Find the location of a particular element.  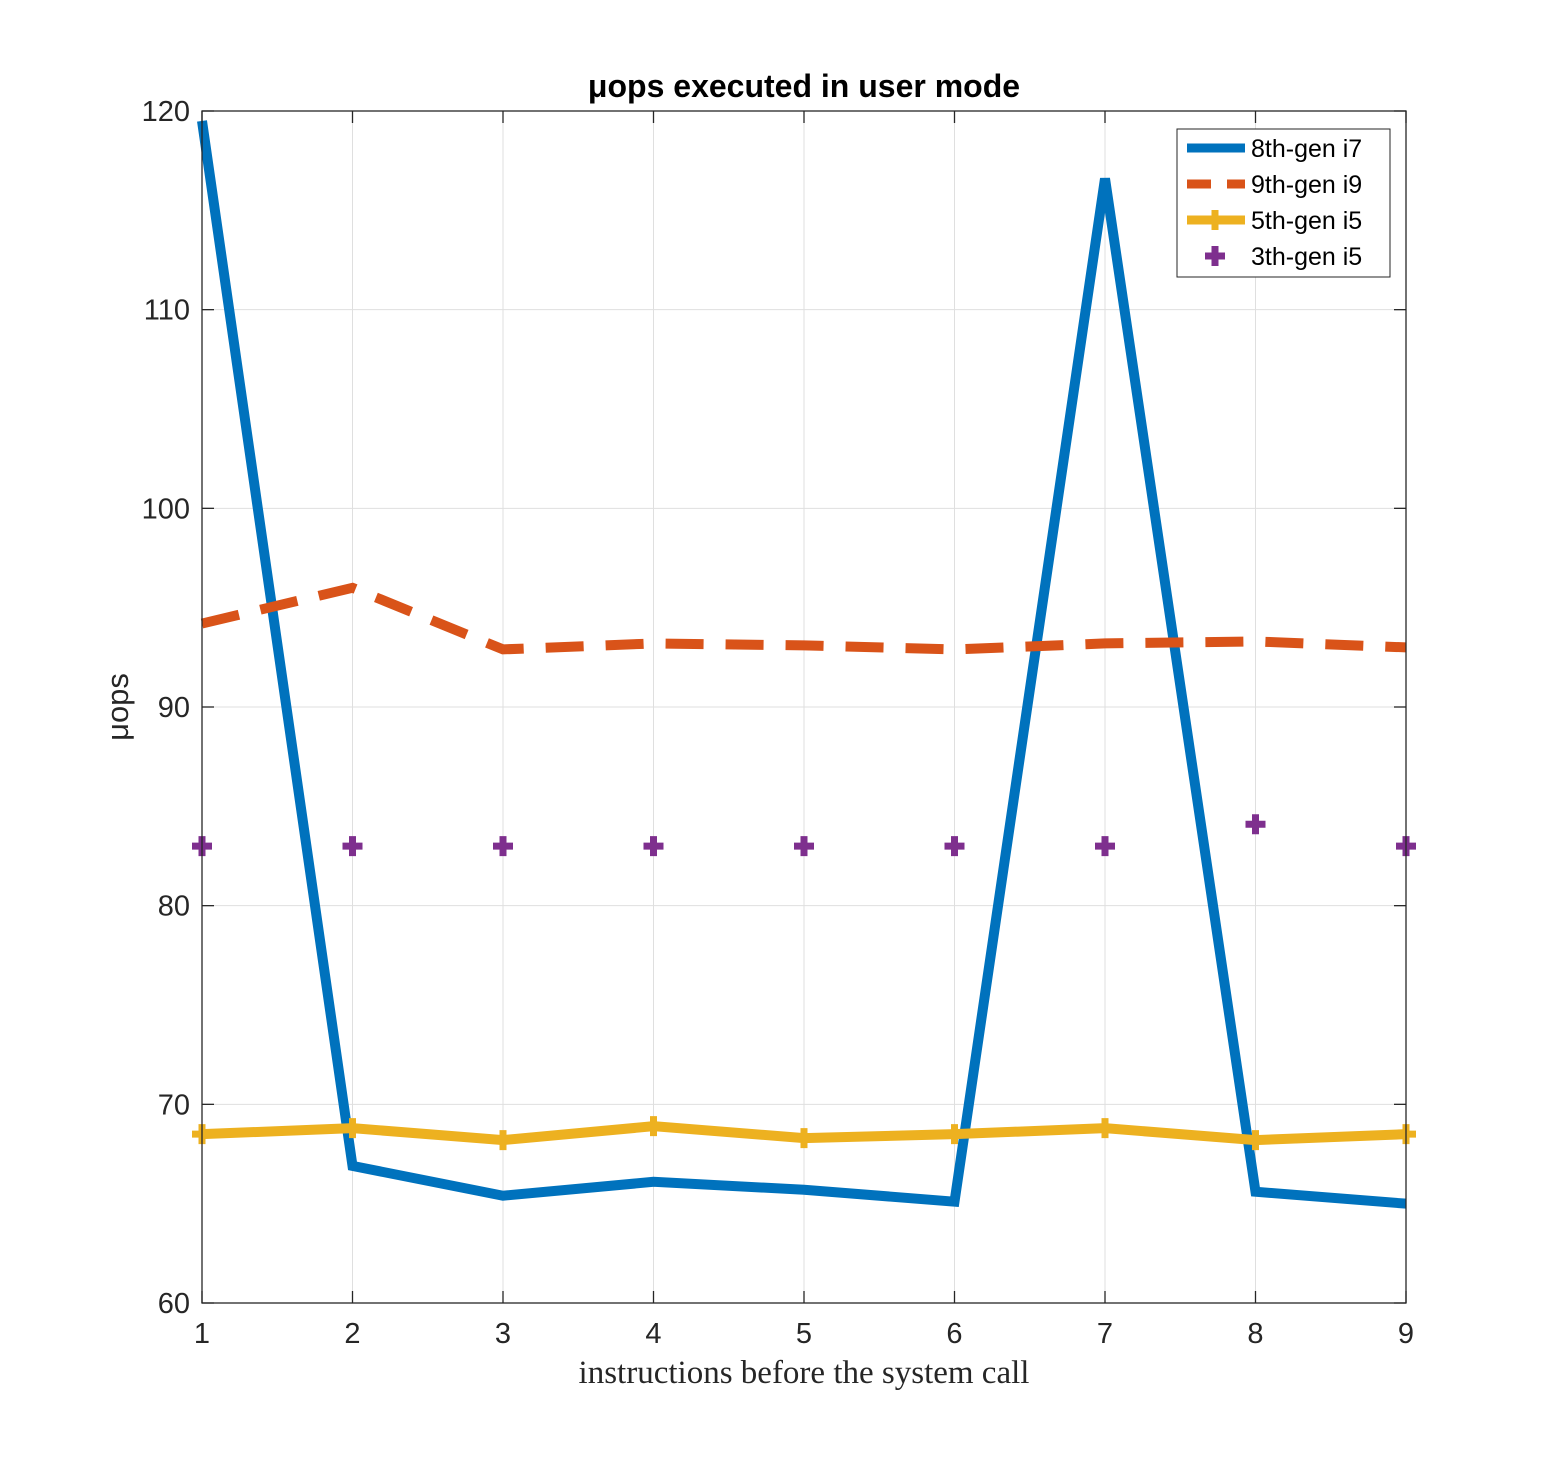

y-tick-label: 80 is located at coordinates (174, 907).